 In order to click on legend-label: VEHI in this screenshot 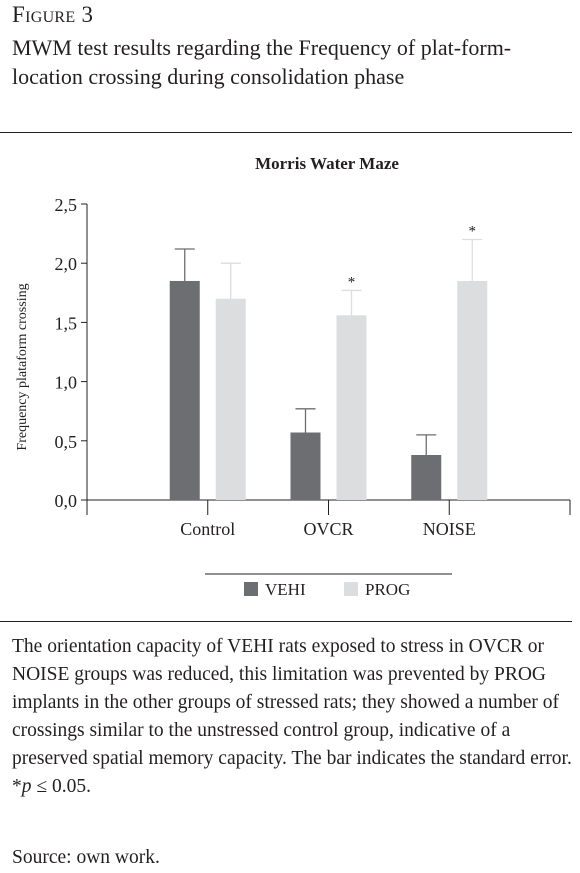, I will do `click(285, 589)`.